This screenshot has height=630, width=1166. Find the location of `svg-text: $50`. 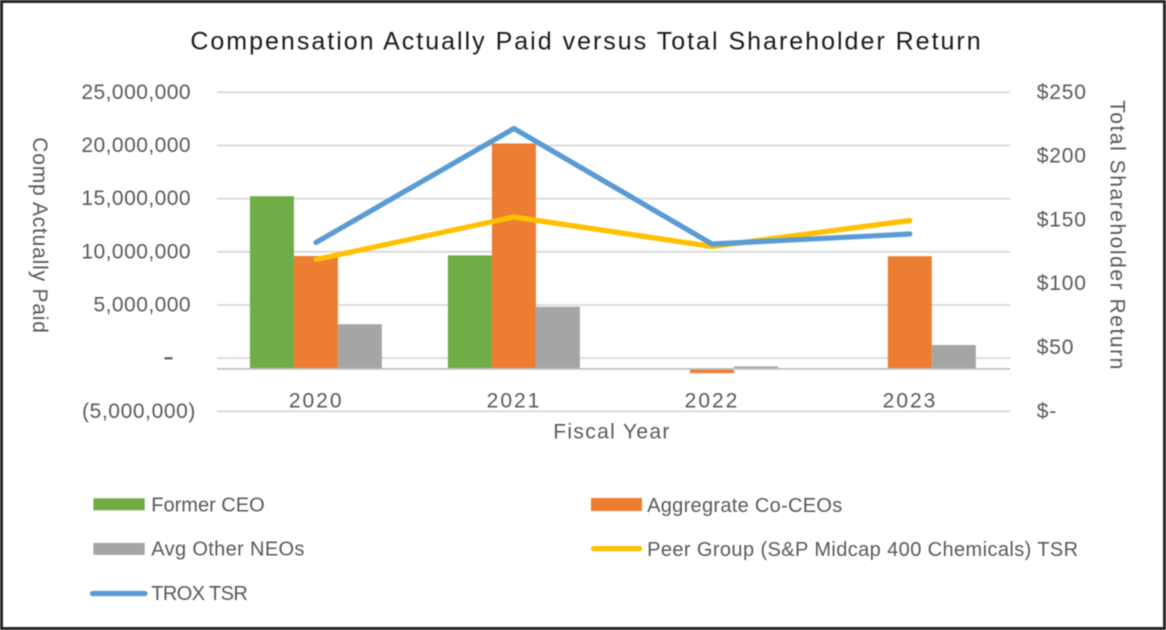

svg-text: $50 is located at coordinates (1055, 347).